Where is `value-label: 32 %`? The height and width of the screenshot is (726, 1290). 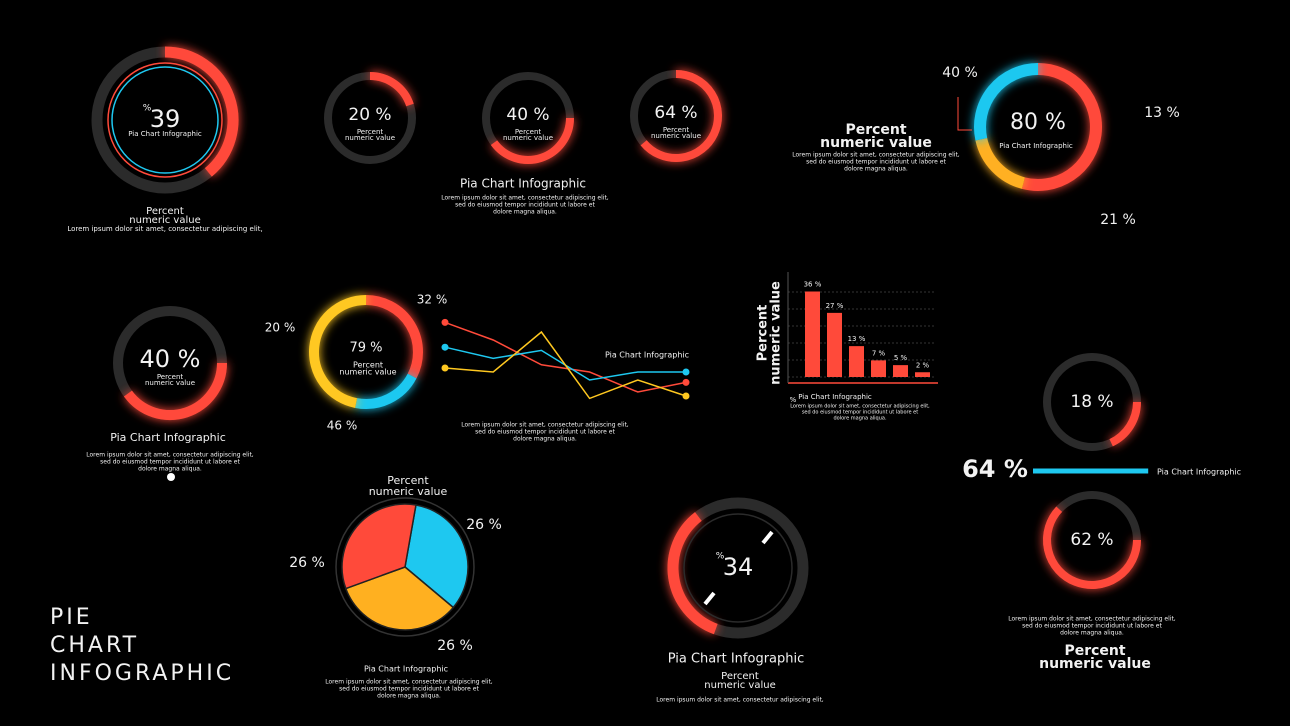
value-label: 32 % is located at coordinates (432, 300).